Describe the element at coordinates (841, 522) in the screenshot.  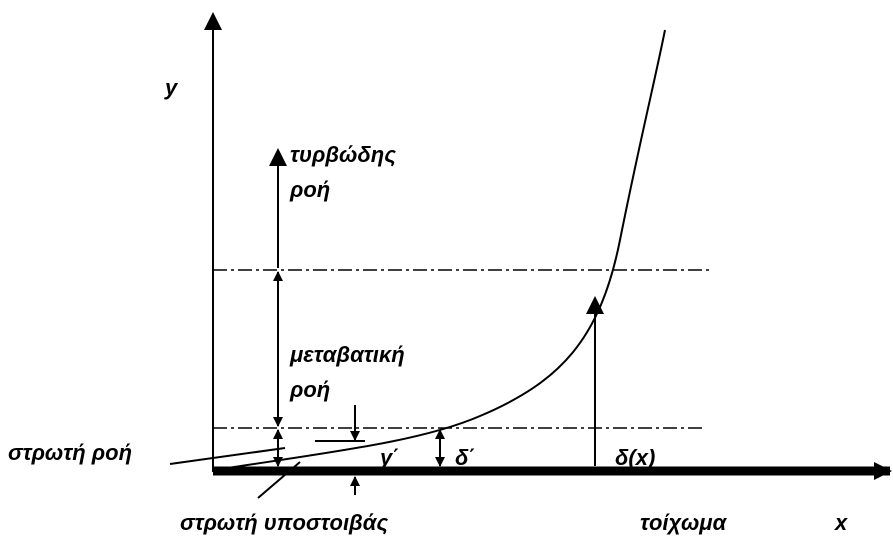
I see `x-label: x` at that location.